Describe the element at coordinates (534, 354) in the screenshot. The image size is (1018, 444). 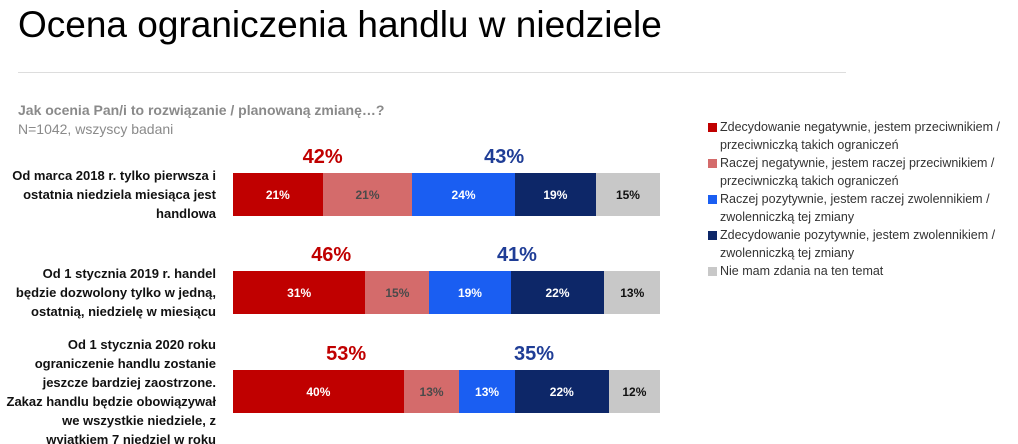
I see `group-total: 35%` at that location.